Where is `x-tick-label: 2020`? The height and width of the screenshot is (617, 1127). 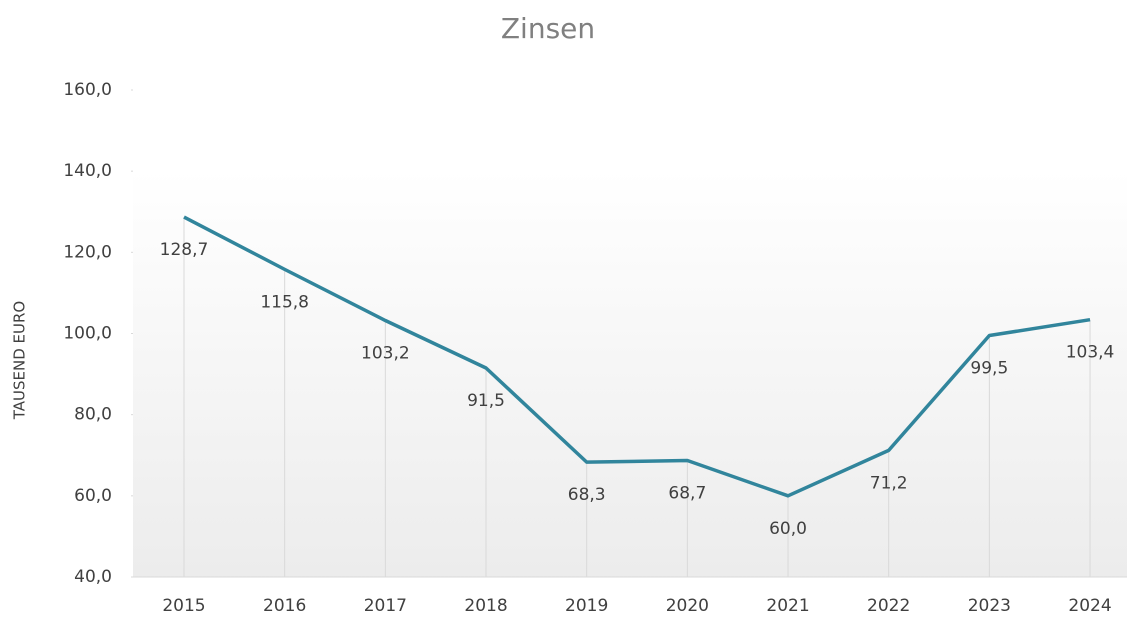
x-tick-label: 2020 is located at coordinates (687, 606).